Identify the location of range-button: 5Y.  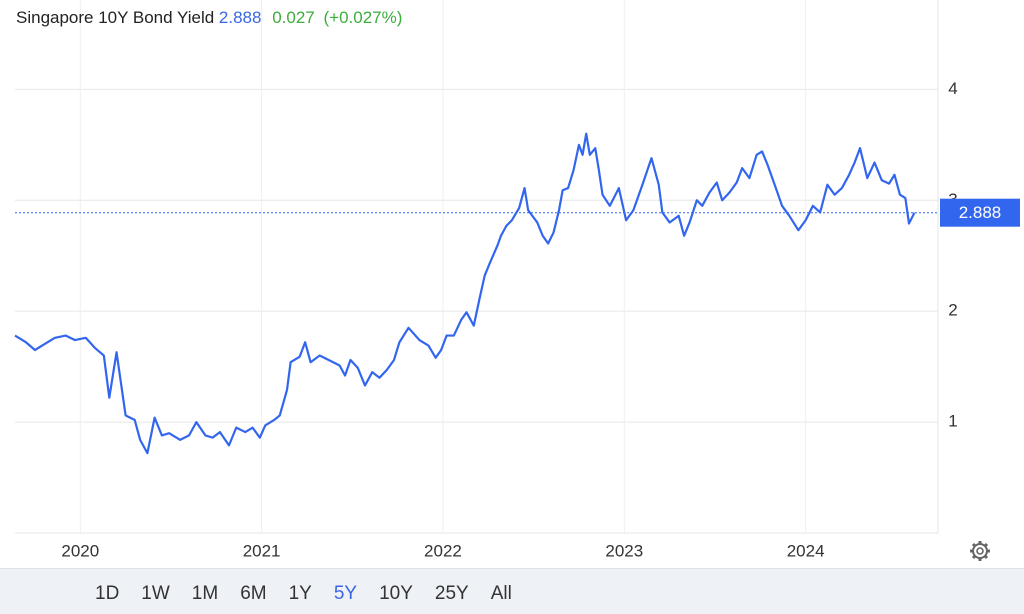
(345, 594).